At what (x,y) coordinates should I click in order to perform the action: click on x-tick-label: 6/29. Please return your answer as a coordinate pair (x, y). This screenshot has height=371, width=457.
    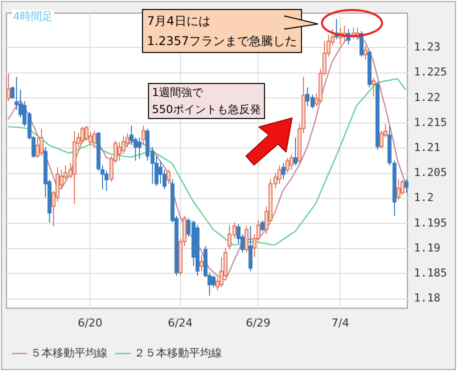
    Looking at the image, I should click on (258, 323).